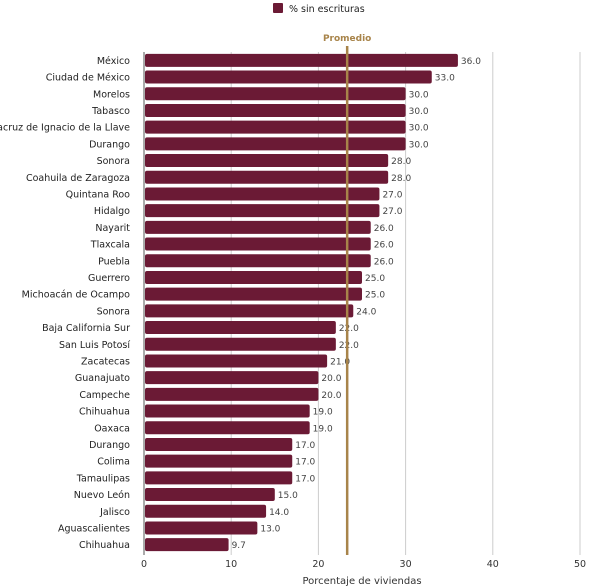 The width and height of the screenshot is (589, 588). What do you see at coordinates (114, 261) in the screenshot?
I see `category-label: Puebla` at bounding box center [114, 261].